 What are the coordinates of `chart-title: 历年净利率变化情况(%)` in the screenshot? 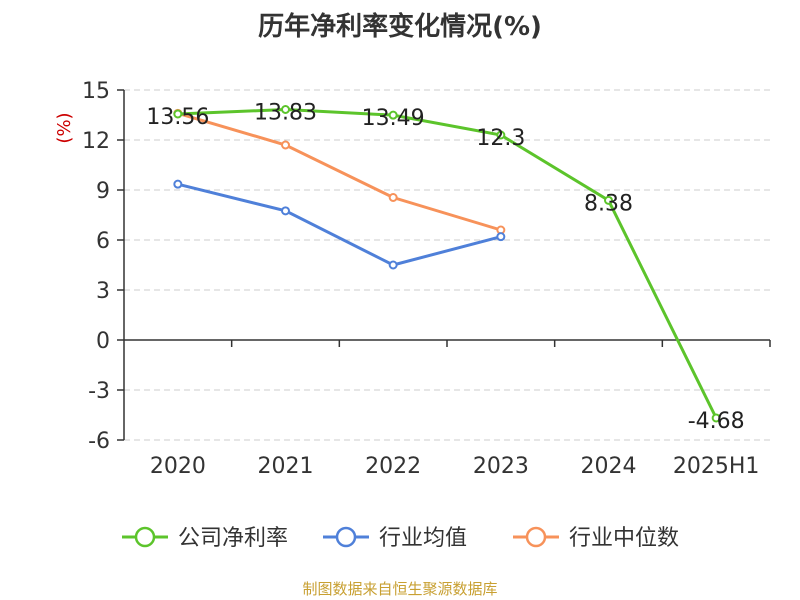 It's located at (400, 27).